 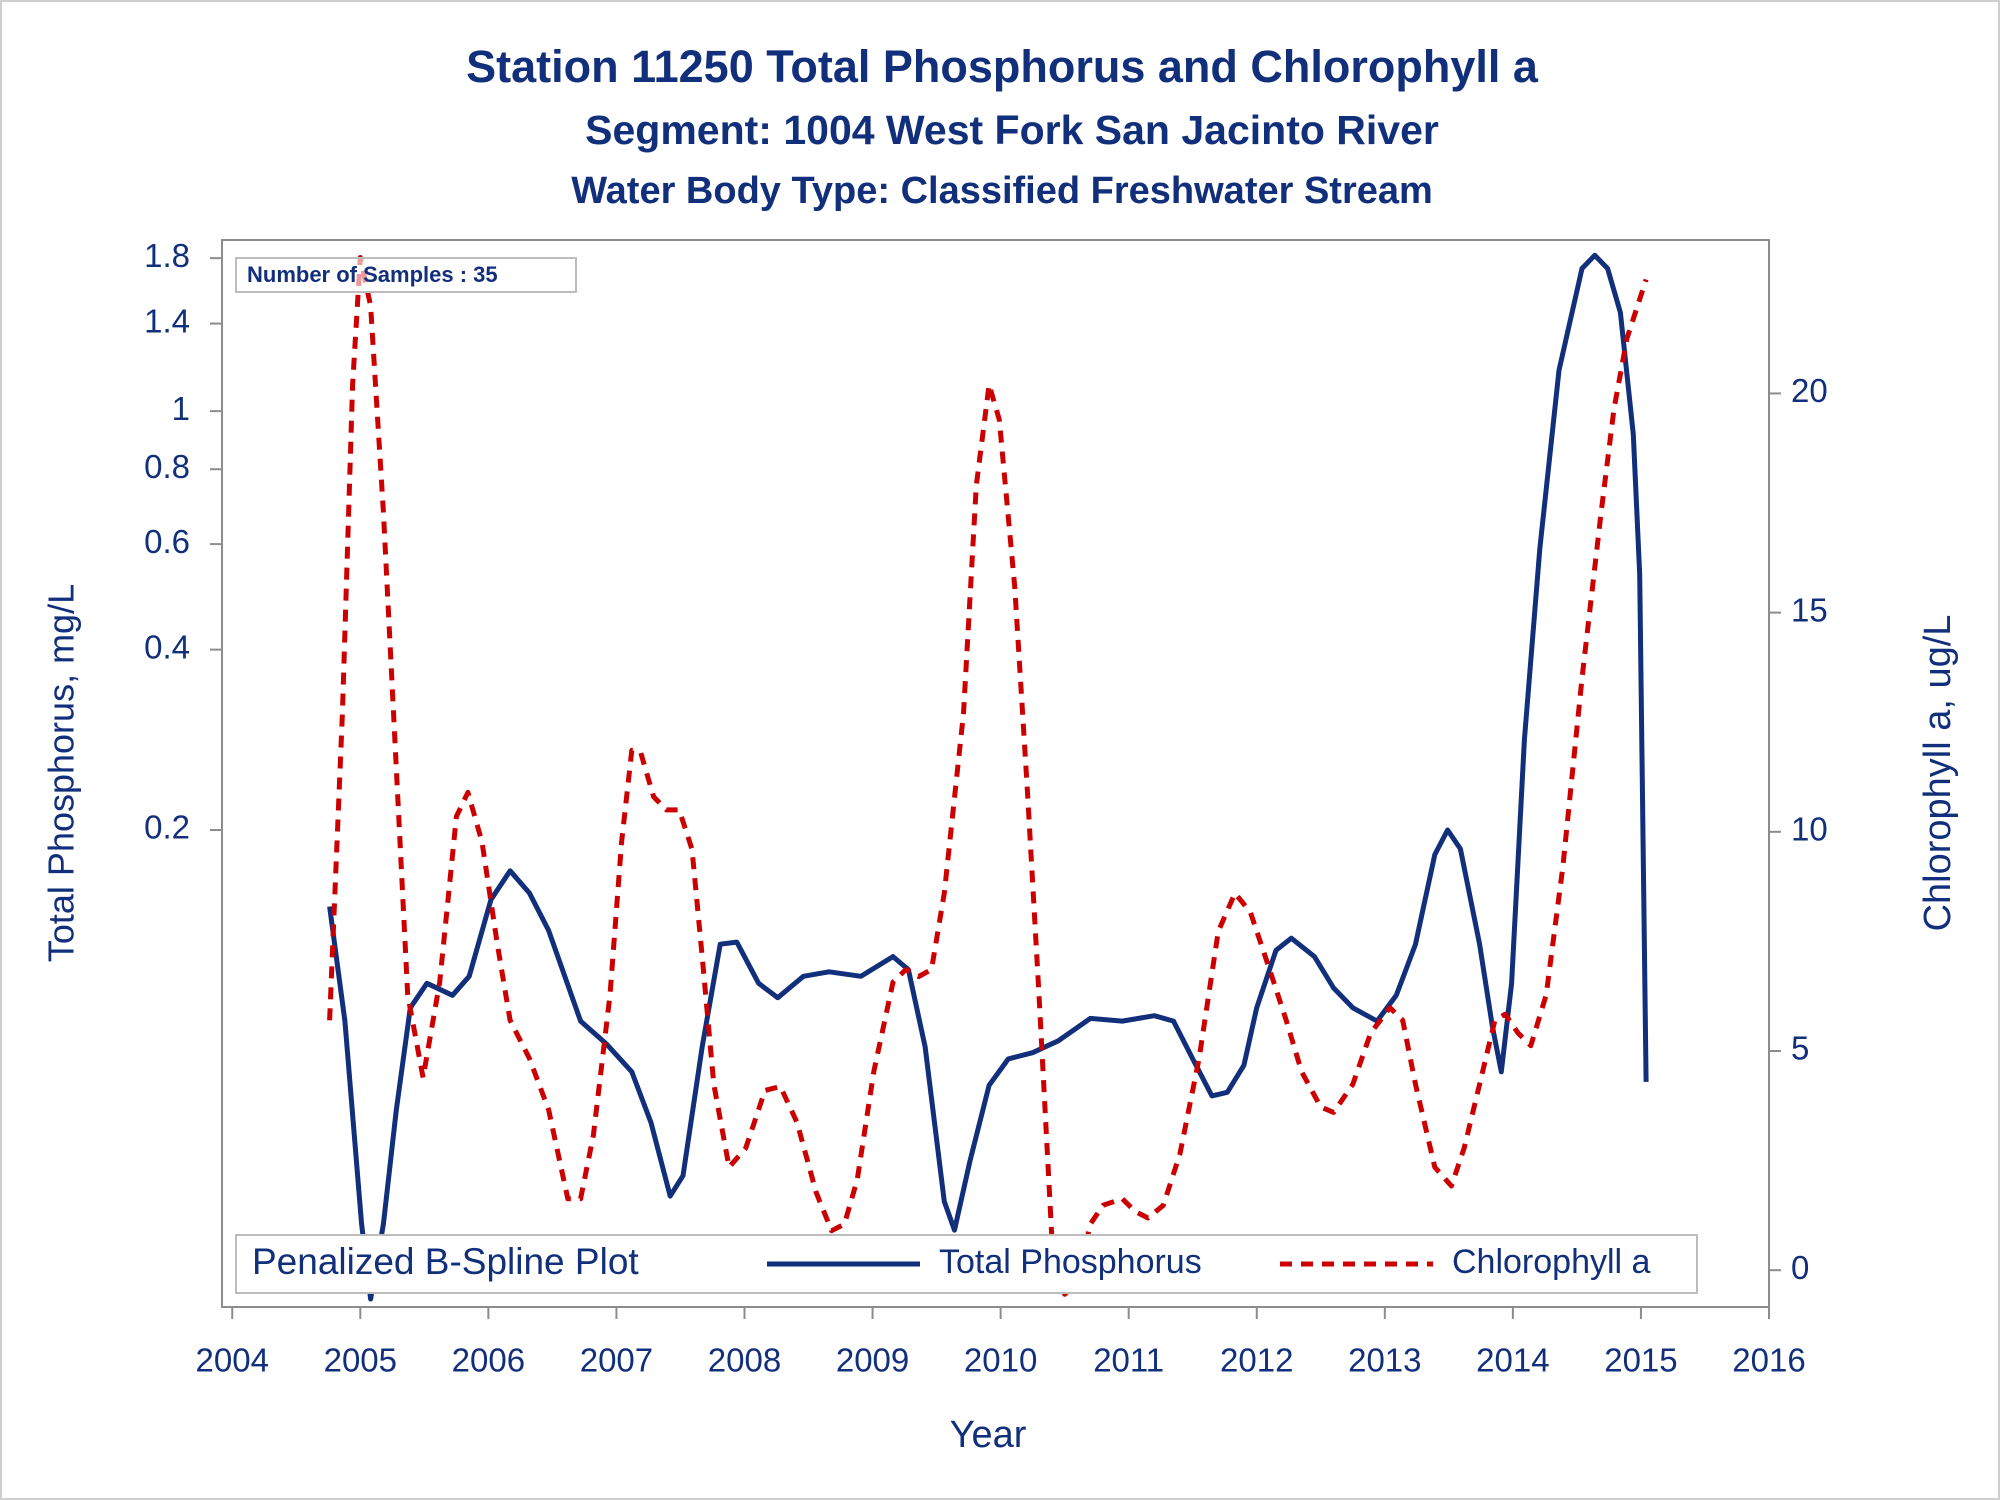 I want to click on y-tick-label: 0.2, so click(x=167, y=827).